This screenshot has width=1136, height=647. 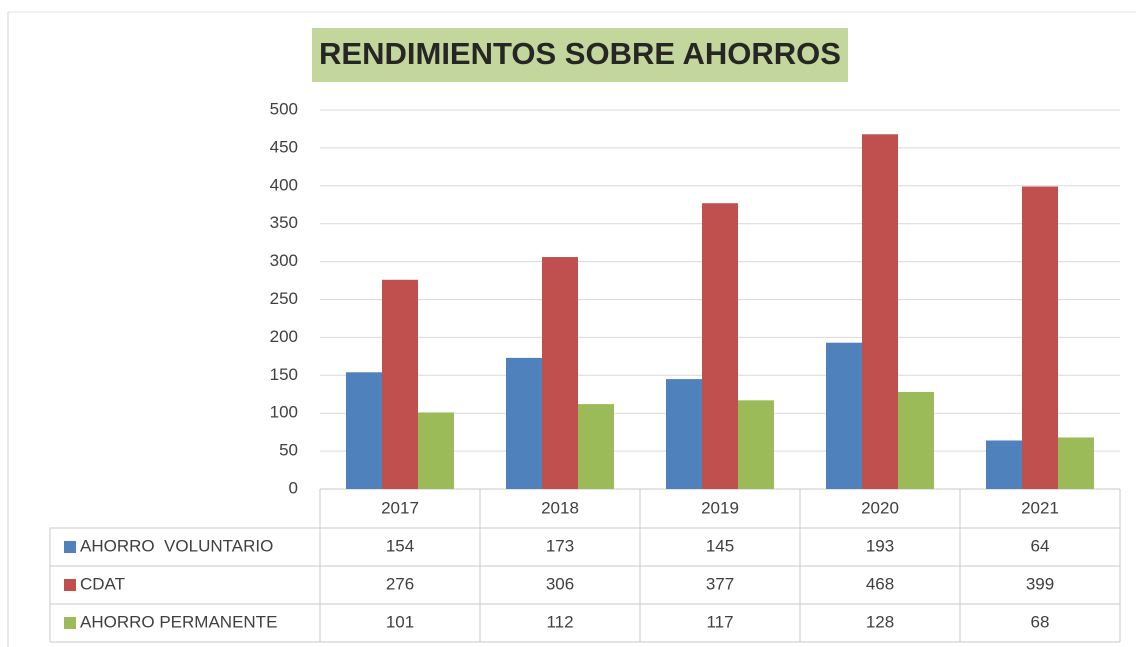 I want to click on table-value: 399, so click(x=1040, y=583).